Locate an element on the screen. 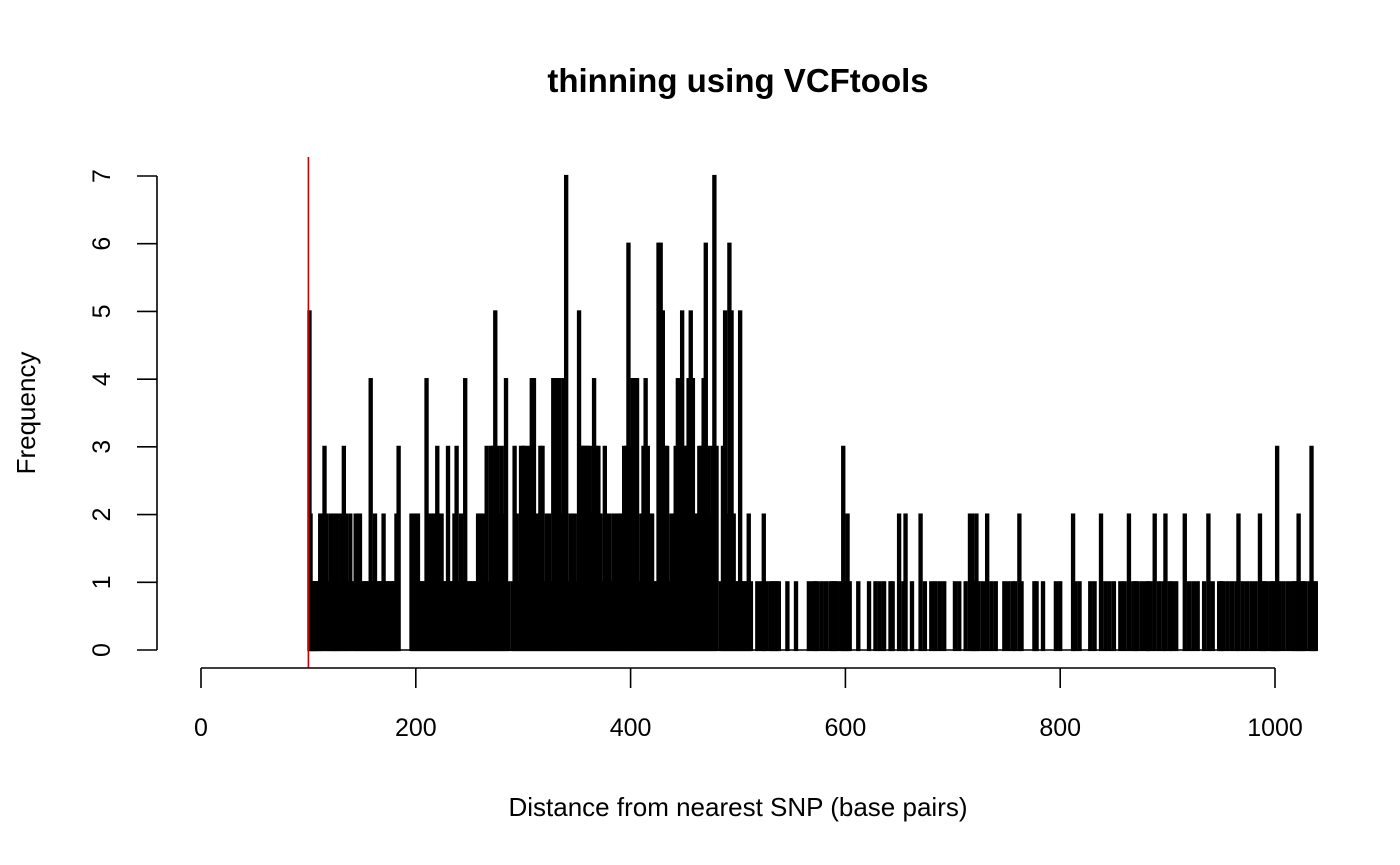  y-tick-label: 0 is located at coordinates (102, 650).